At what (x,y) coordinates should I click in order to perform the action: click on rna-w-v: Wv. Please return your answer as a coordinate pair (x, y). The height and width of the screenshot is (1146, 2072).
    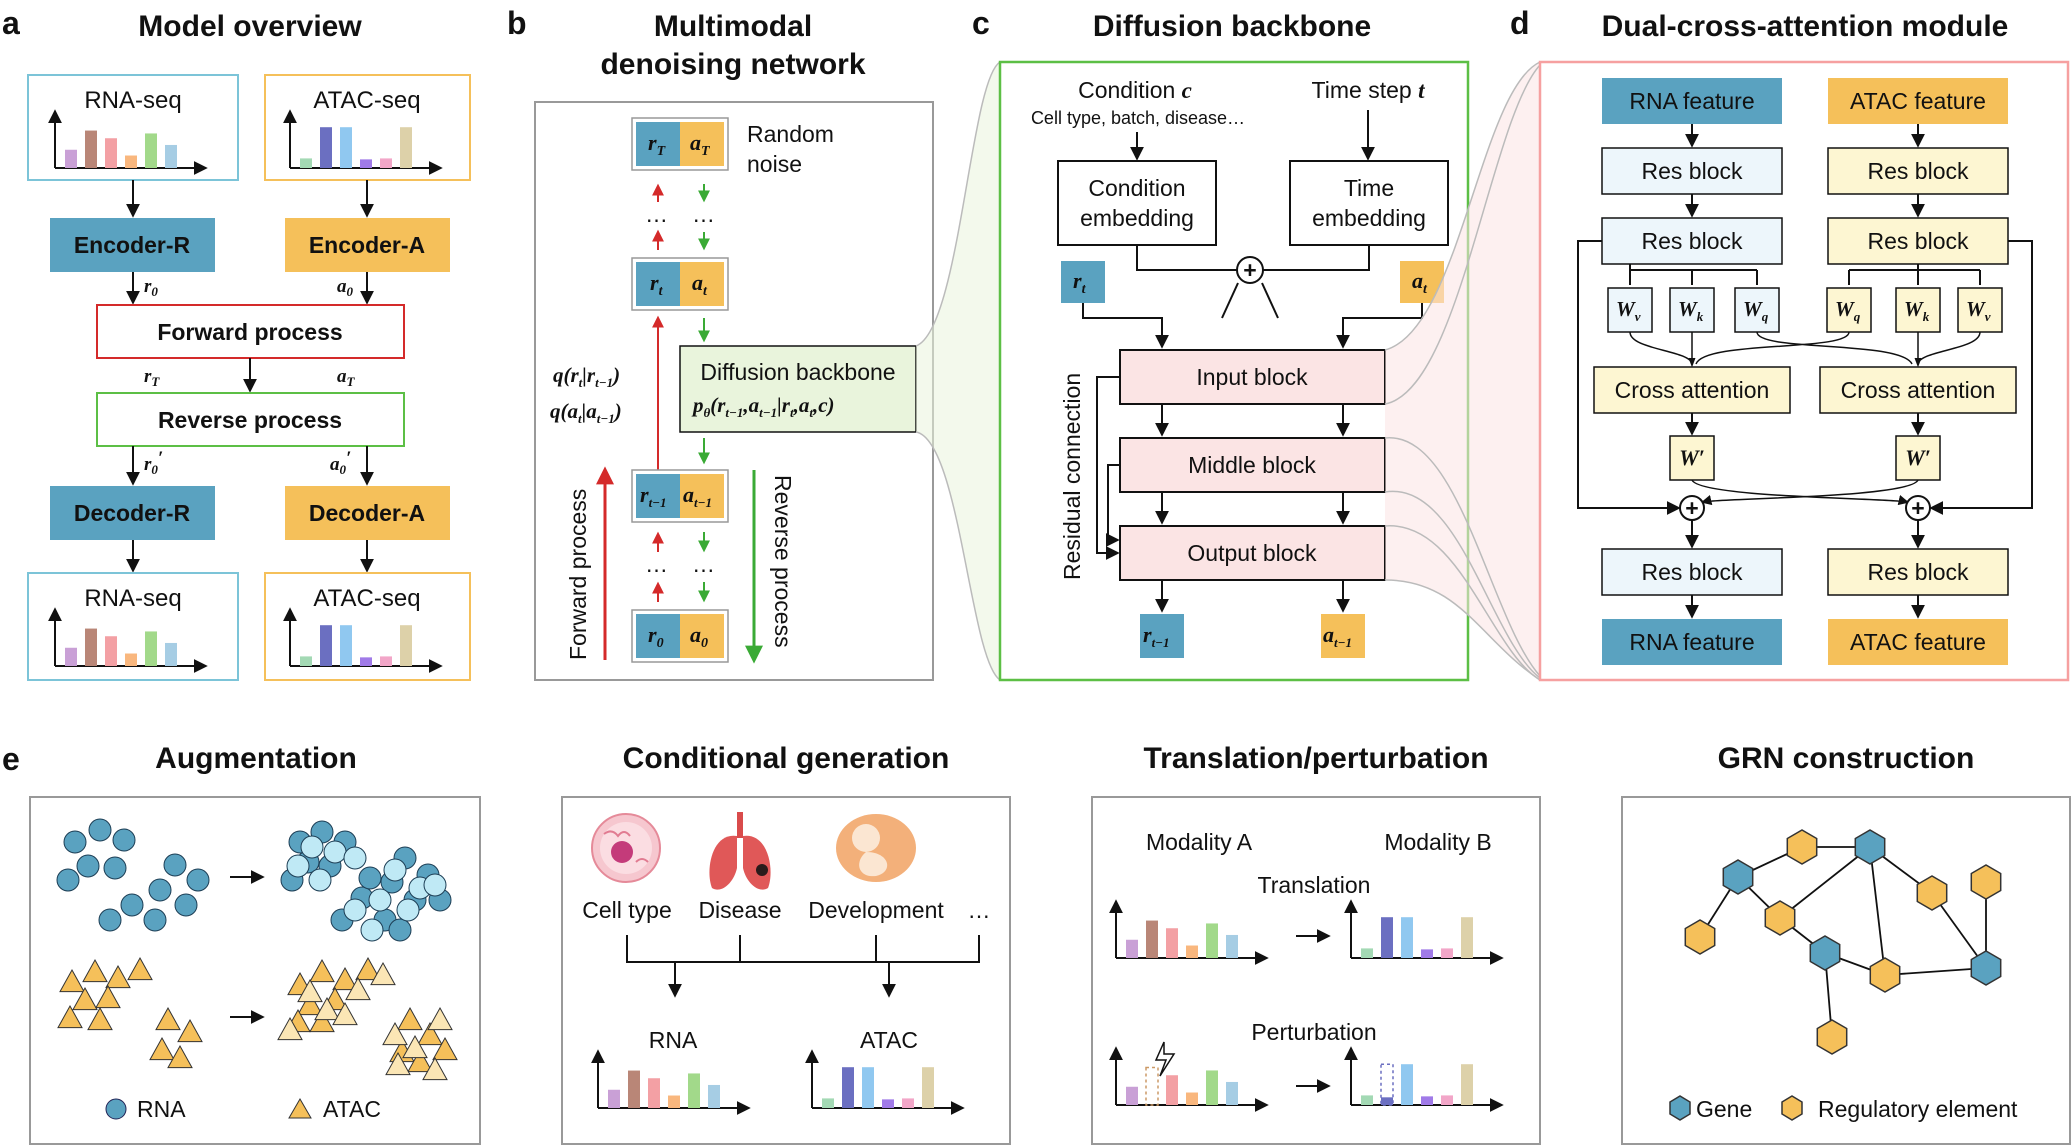
    Looking at the image, I should click on (1630, 310).